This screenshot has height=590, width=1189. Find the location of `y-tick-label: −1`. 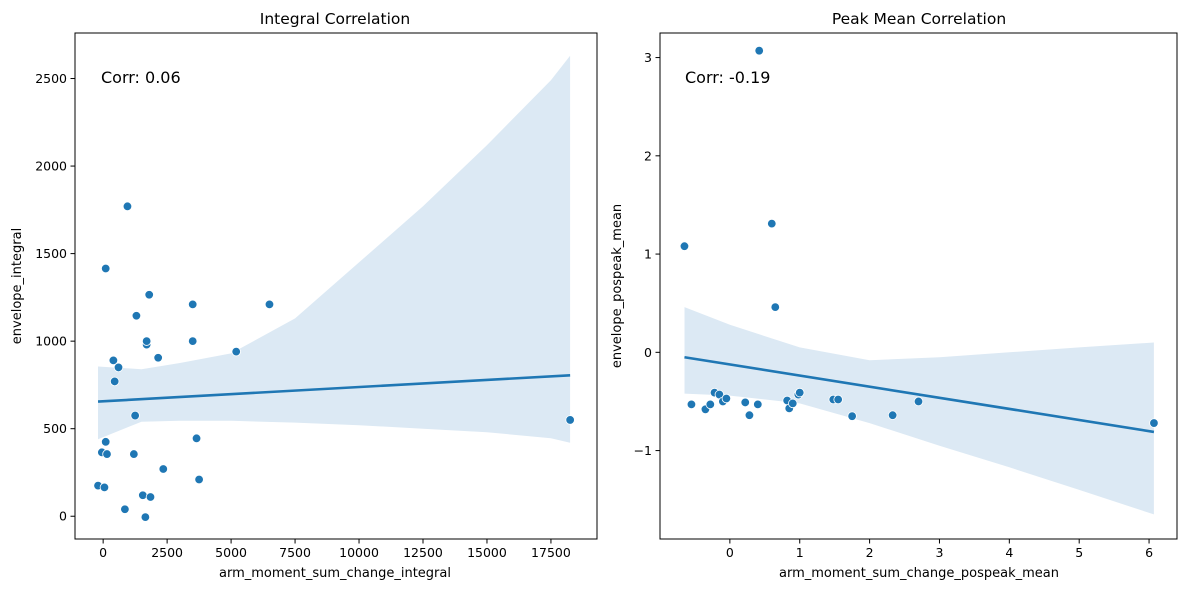

y-tick-label: −1 is located at coordinates (643, 450).